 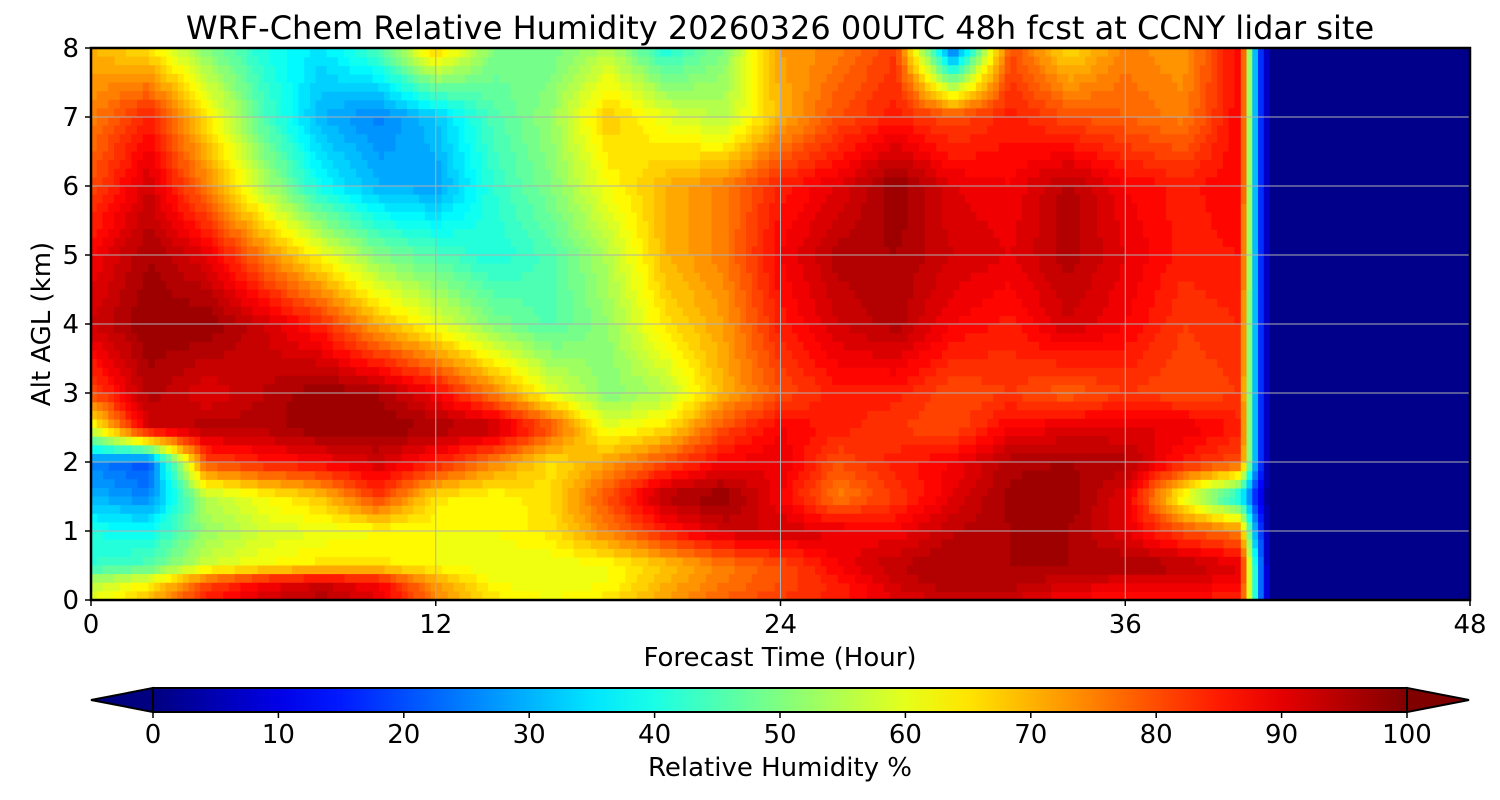 I want to click on x-tick-label: 0, so click(x=91, y=625).